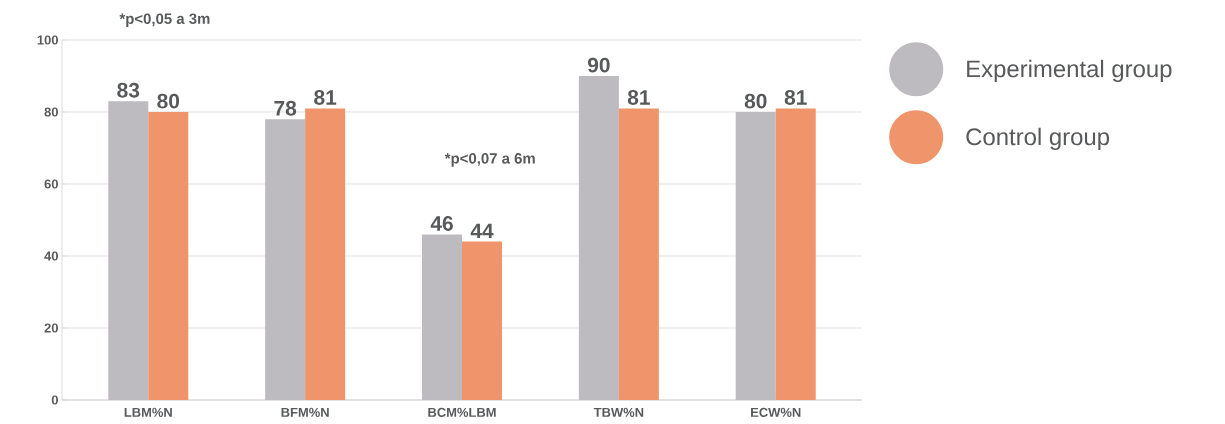 This screenshot has height=424, width=1225. Describe the element at coordinates (128, 90) in the screenshot. I see `data-label: 83` at that location.